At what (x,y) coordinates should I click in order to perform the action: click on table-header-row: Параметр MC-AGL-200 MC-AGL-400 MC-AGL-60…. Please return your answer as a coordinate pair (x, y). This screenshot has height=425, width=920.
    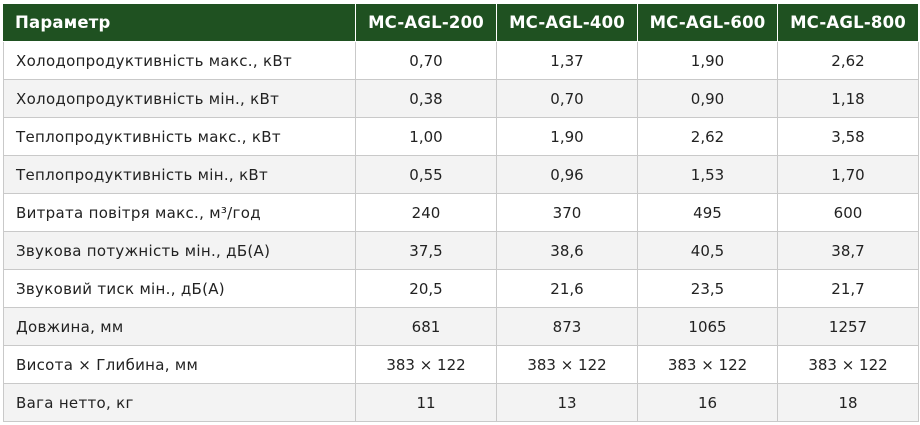
    Looking at the image, I should click on (461, 22).